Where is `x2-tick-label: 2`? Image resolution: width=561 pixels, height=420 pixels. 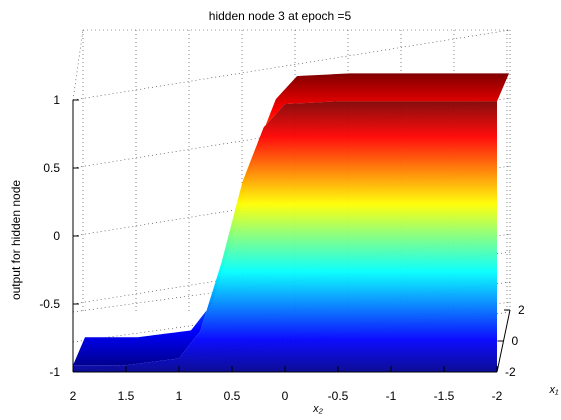 x2-tick-label: 2 is located at coordinates (73, 396).